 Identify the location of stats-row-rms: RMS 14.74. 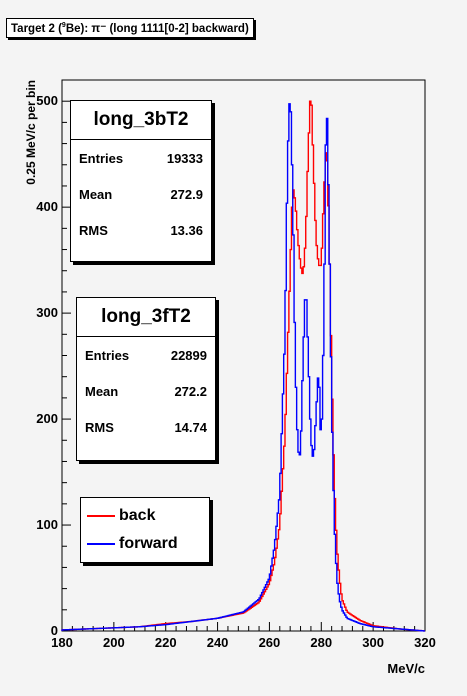
(146, 427).